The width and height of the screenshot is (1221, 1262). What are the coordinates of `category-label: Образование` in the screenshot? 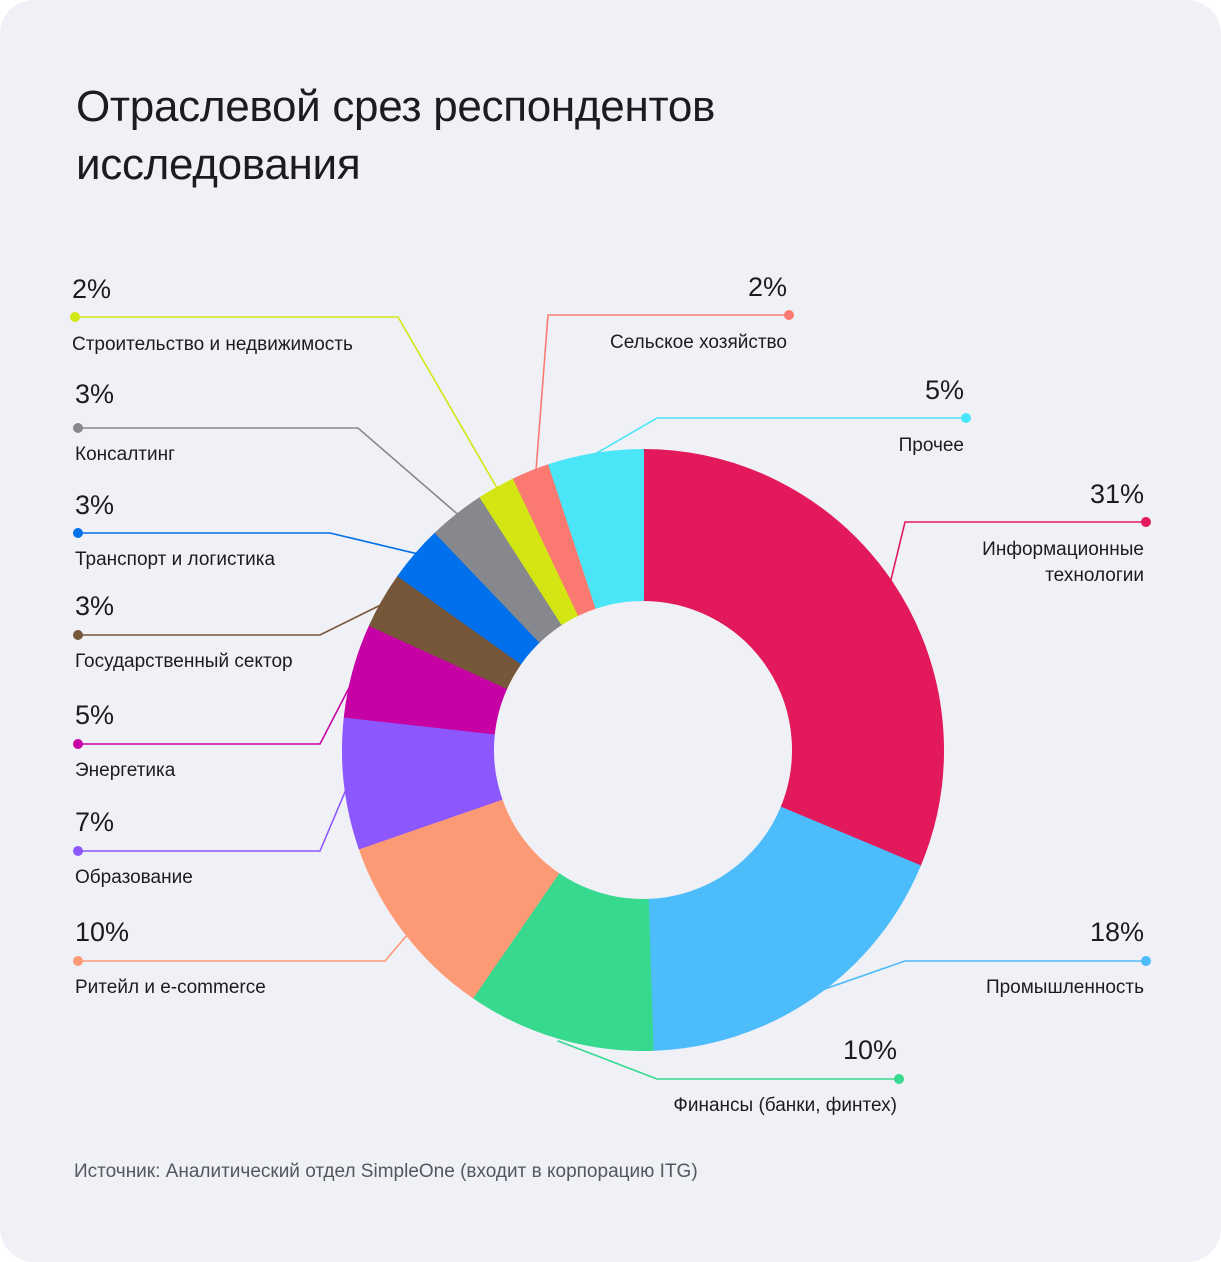 It's located at (134, 877).